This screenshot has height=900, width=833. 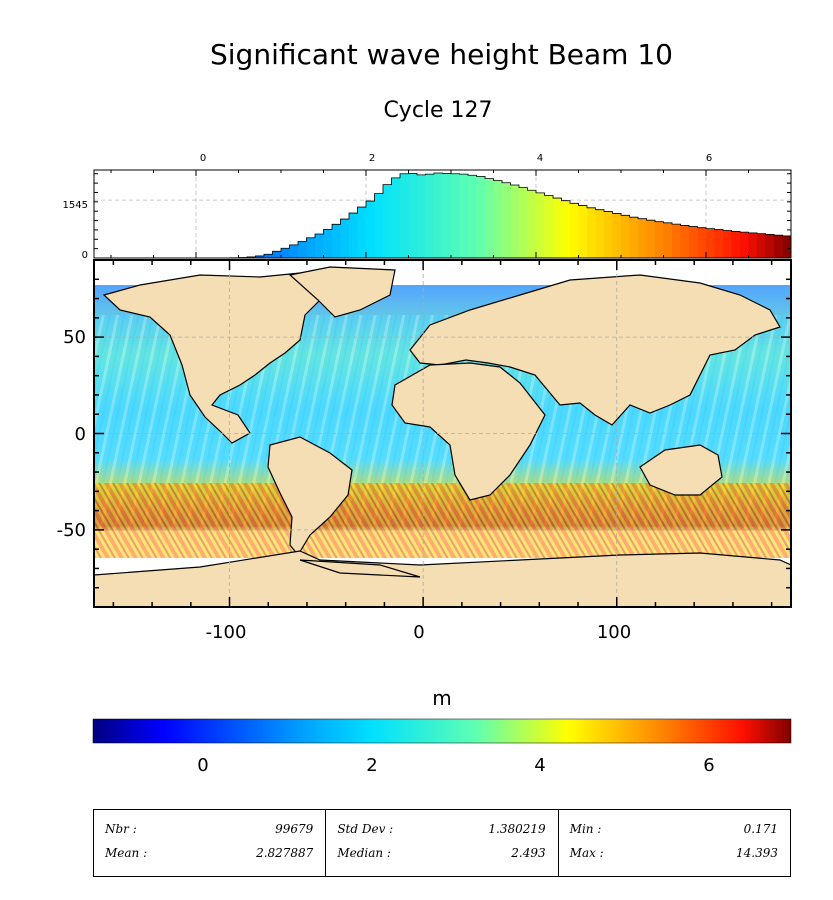 What do you see at coordinates (285, 853) in the screenshot?
I see `mean-value: 2.827887` at bounding box center [285, 853].